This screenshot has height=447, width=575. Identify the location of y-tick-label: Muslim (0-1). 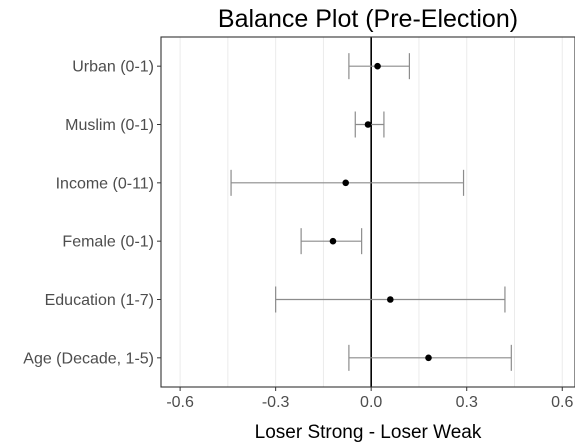
(109, 125).